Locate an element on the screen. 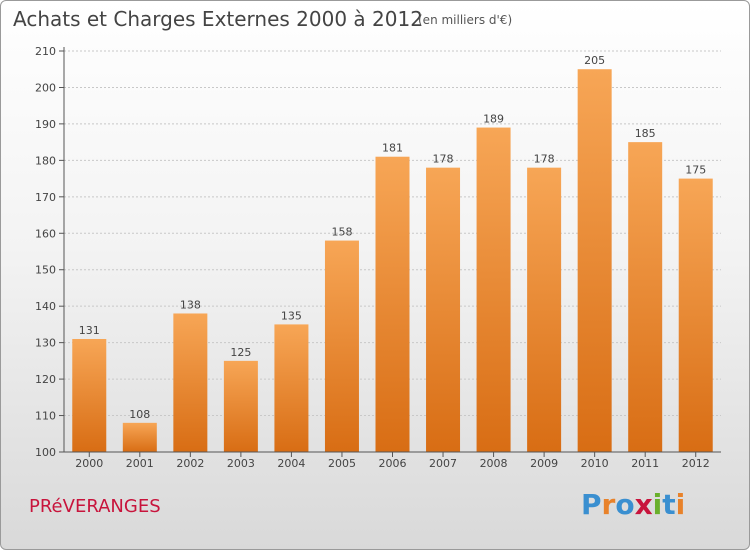 Image resolution: width=750 pixels, height=550 pixels. bar-value-label: 175 is located at coordinates (695, 170).